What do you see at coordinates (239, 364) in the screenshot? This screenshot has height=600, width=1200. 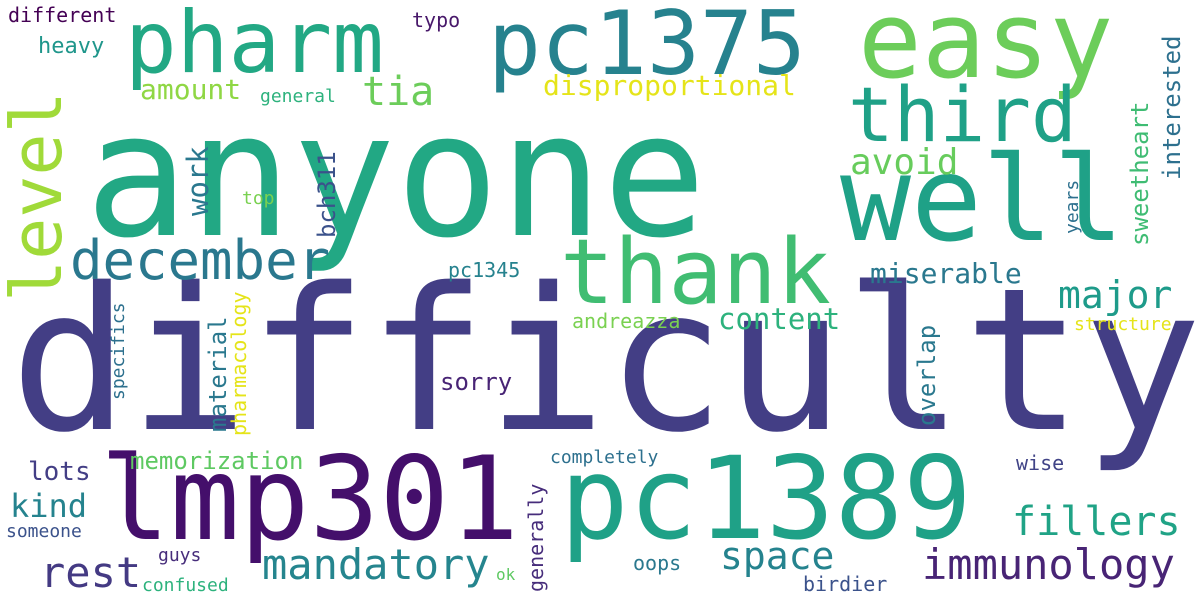 I see `word-pharmacology: pharmacology` at bounding box center [239, 364].